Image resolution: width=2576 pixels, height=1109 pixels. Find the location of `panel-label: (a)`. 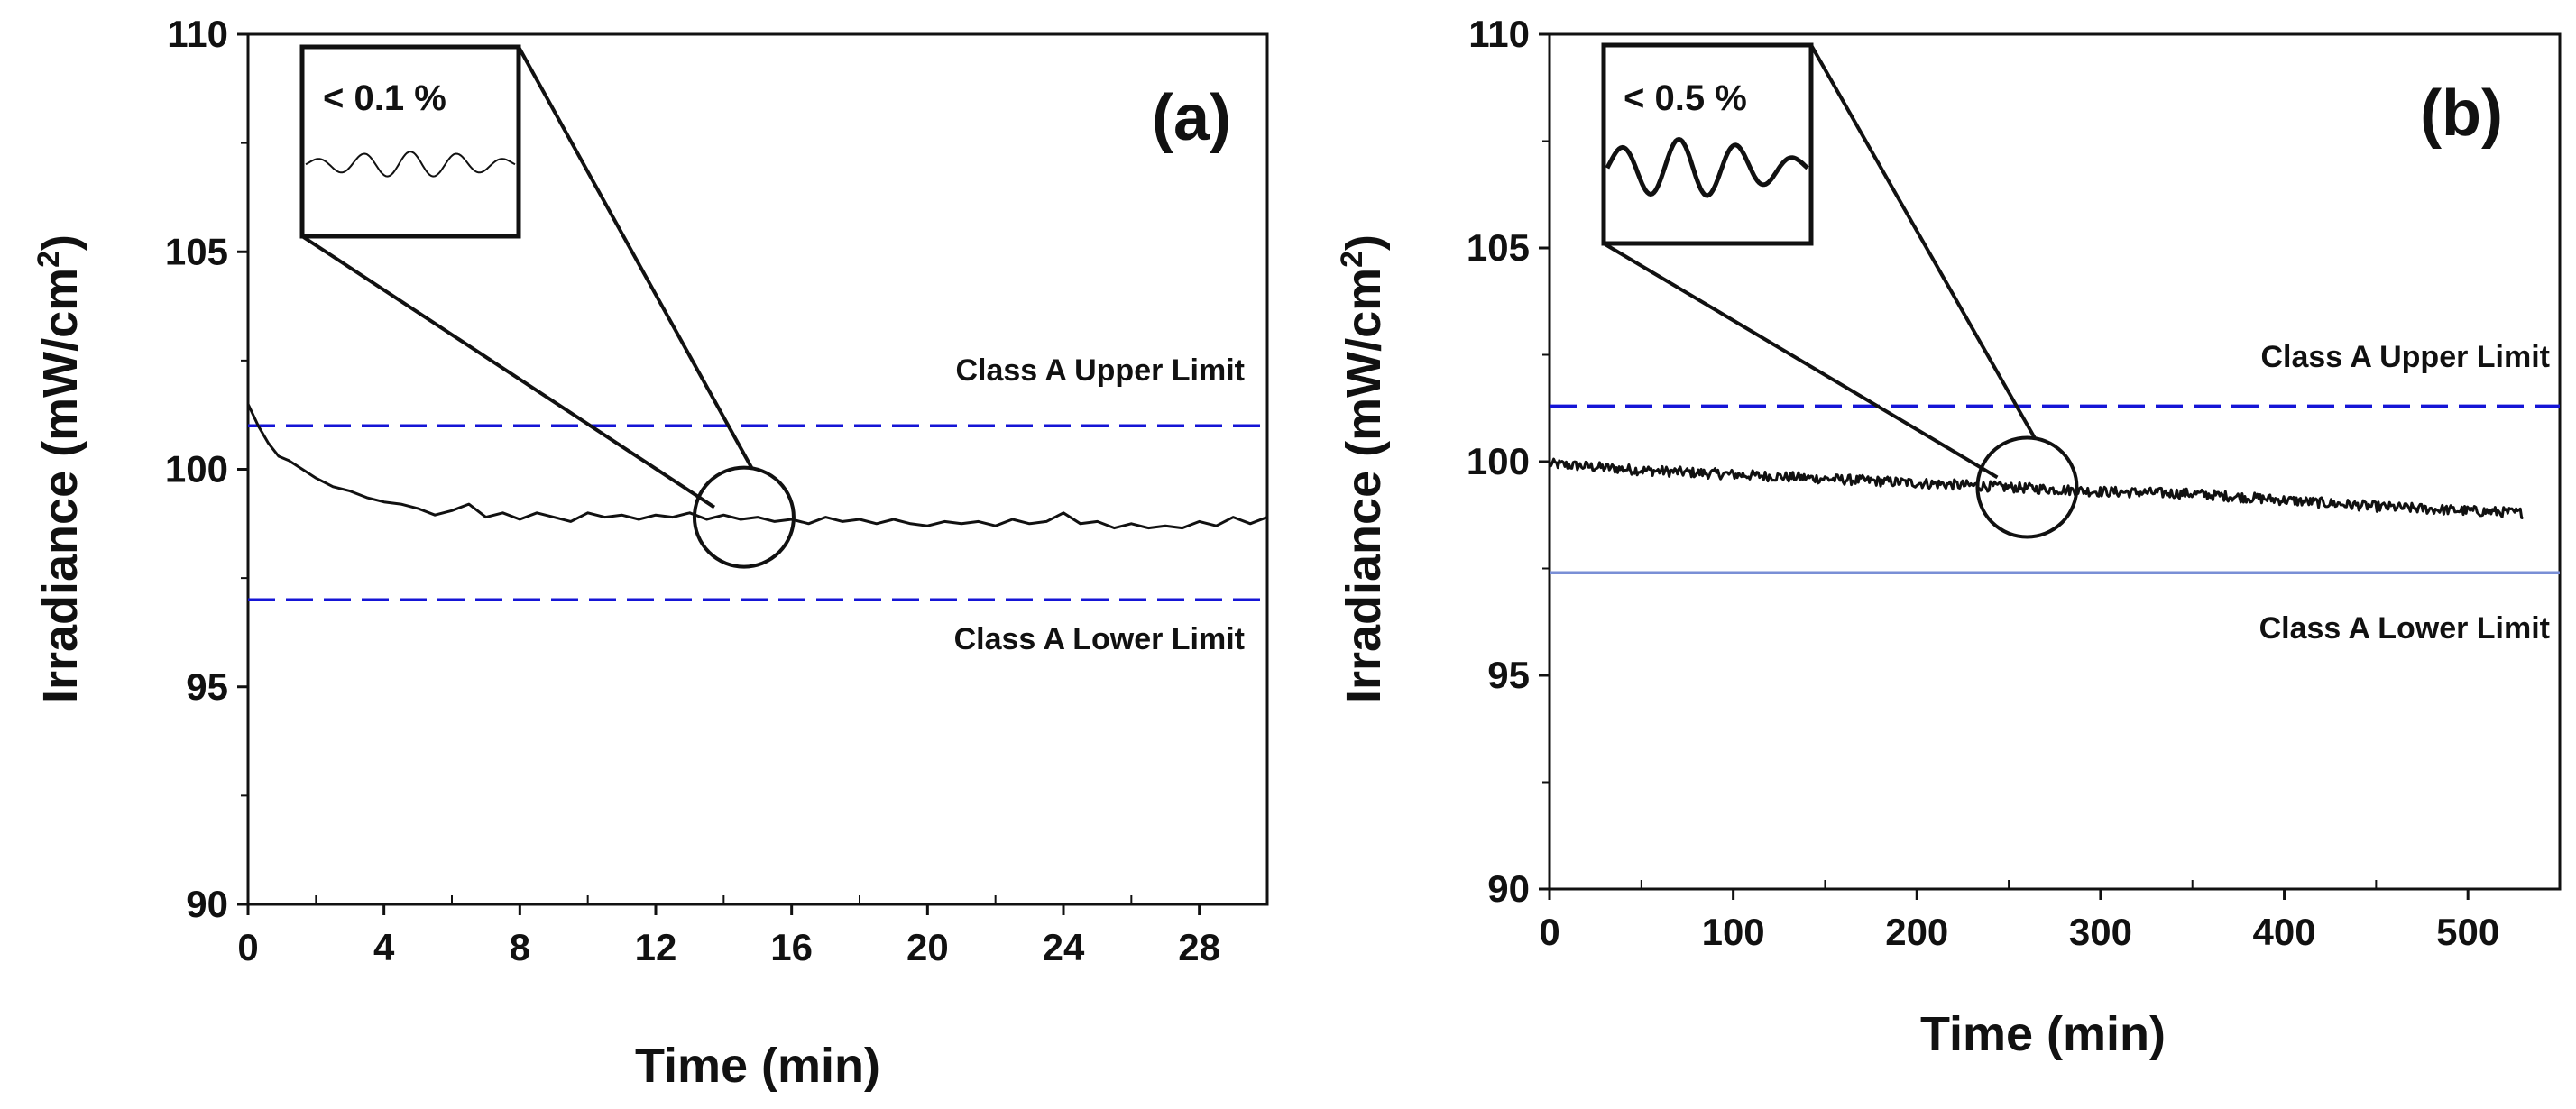

panel-label: (a) is located at coordinates (1191, 118).